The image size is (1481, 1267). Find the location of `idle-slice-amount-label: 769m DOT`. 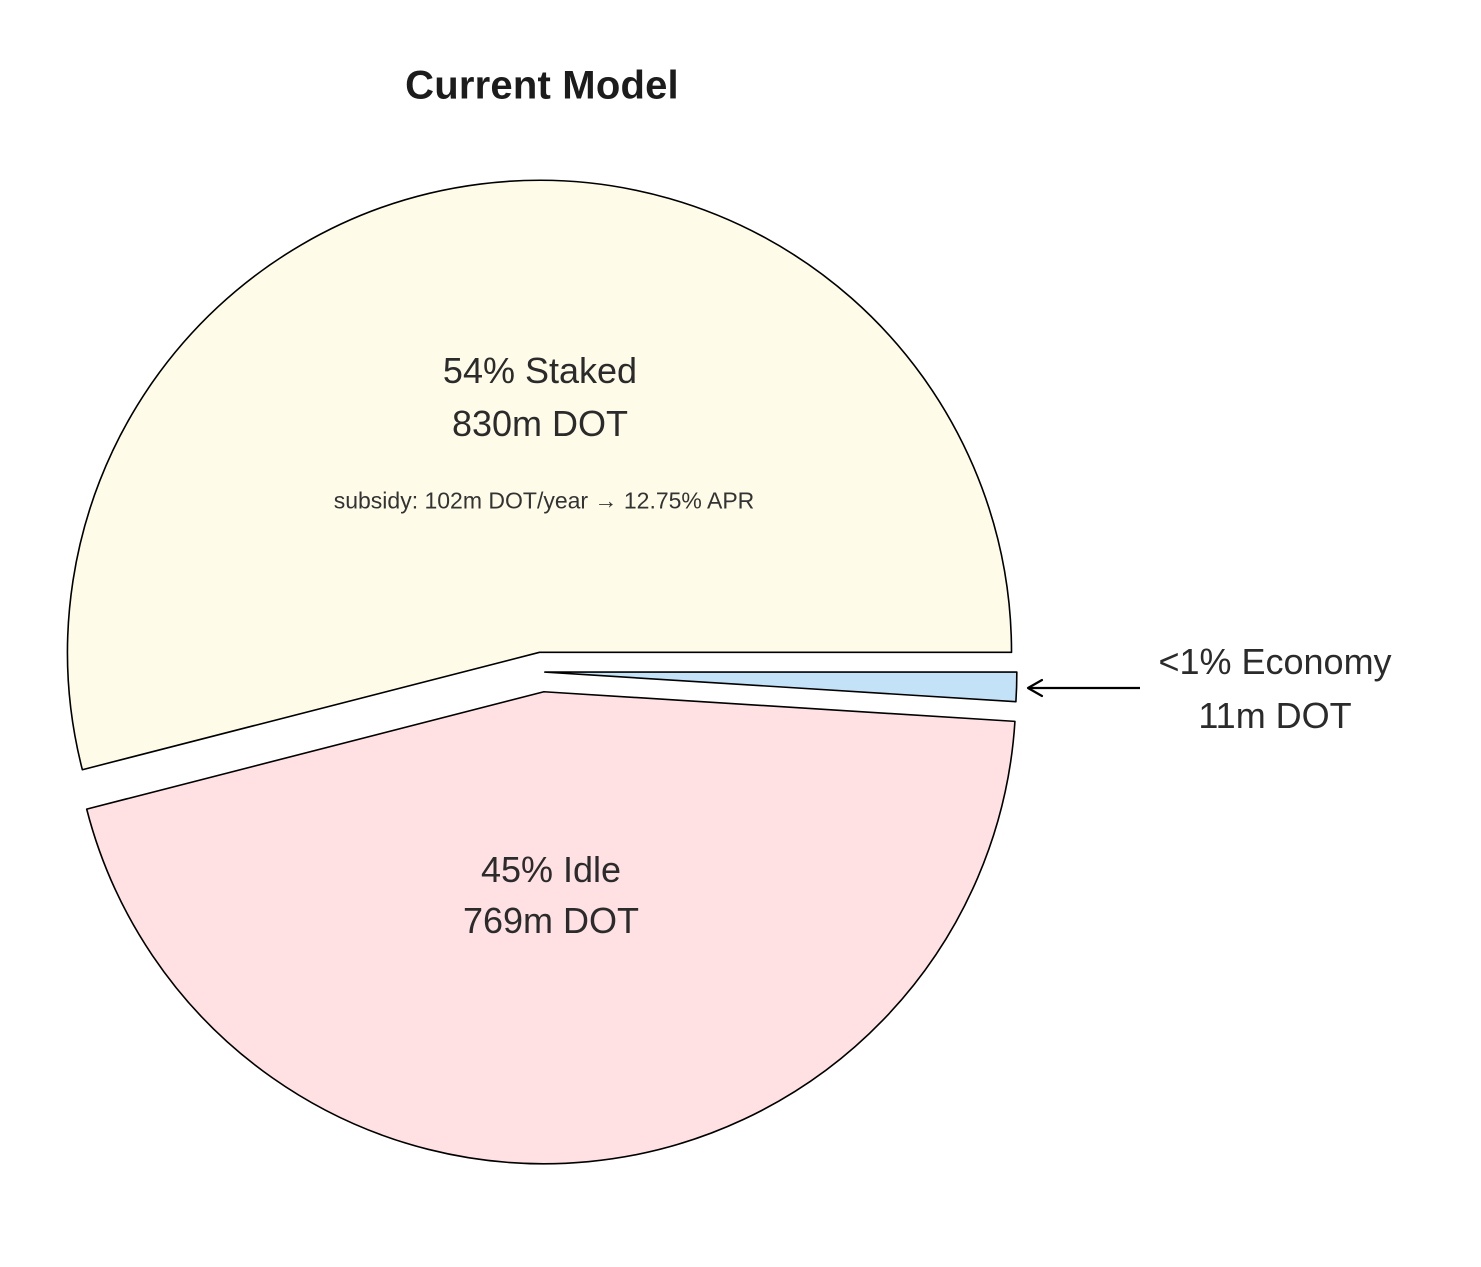

idle-slice-amount-label: 769m DOT is located at coordinates (551, 920).